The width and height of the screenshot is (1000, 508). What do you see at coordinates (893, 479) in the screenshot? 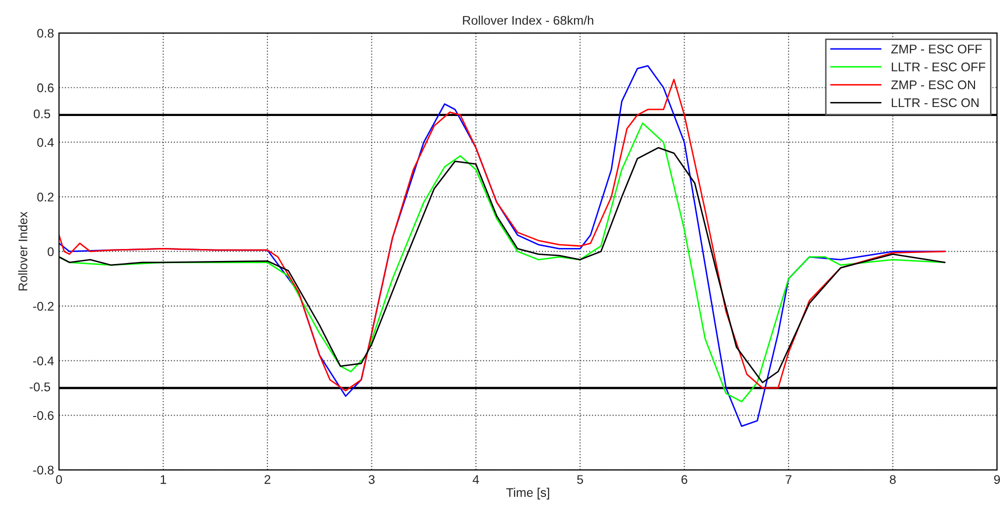
I see `x-tick-label: 8` at bounding box center [893, 479].